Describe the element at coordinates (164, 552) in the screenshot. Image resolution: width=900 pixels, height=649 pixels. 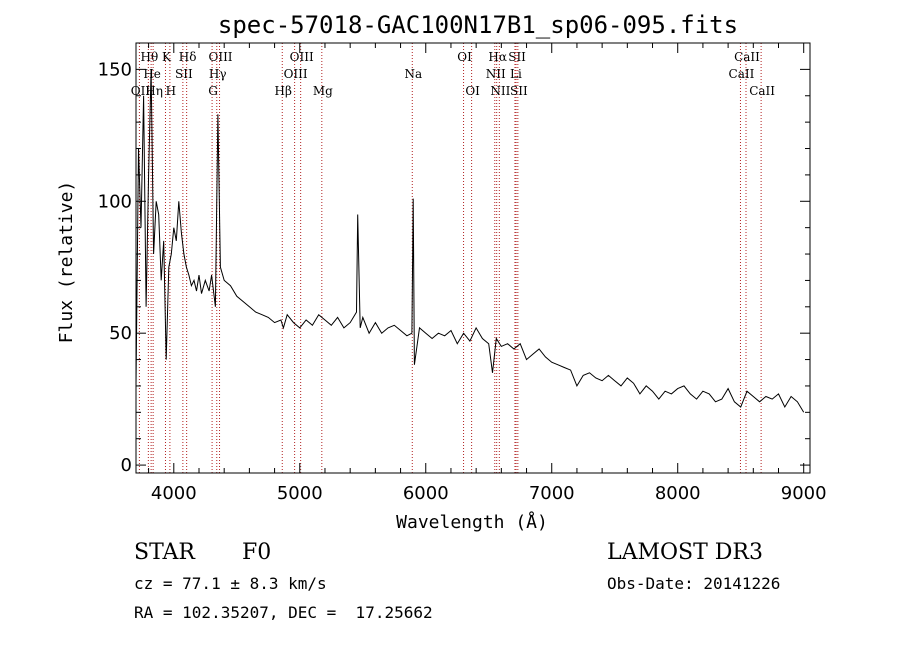
I see `object-class: STAR` at that location.